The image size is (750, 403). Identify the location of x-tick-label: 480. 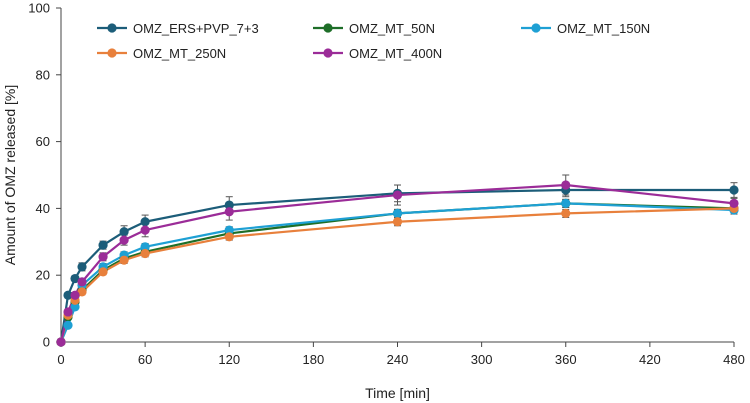
(734, 359).